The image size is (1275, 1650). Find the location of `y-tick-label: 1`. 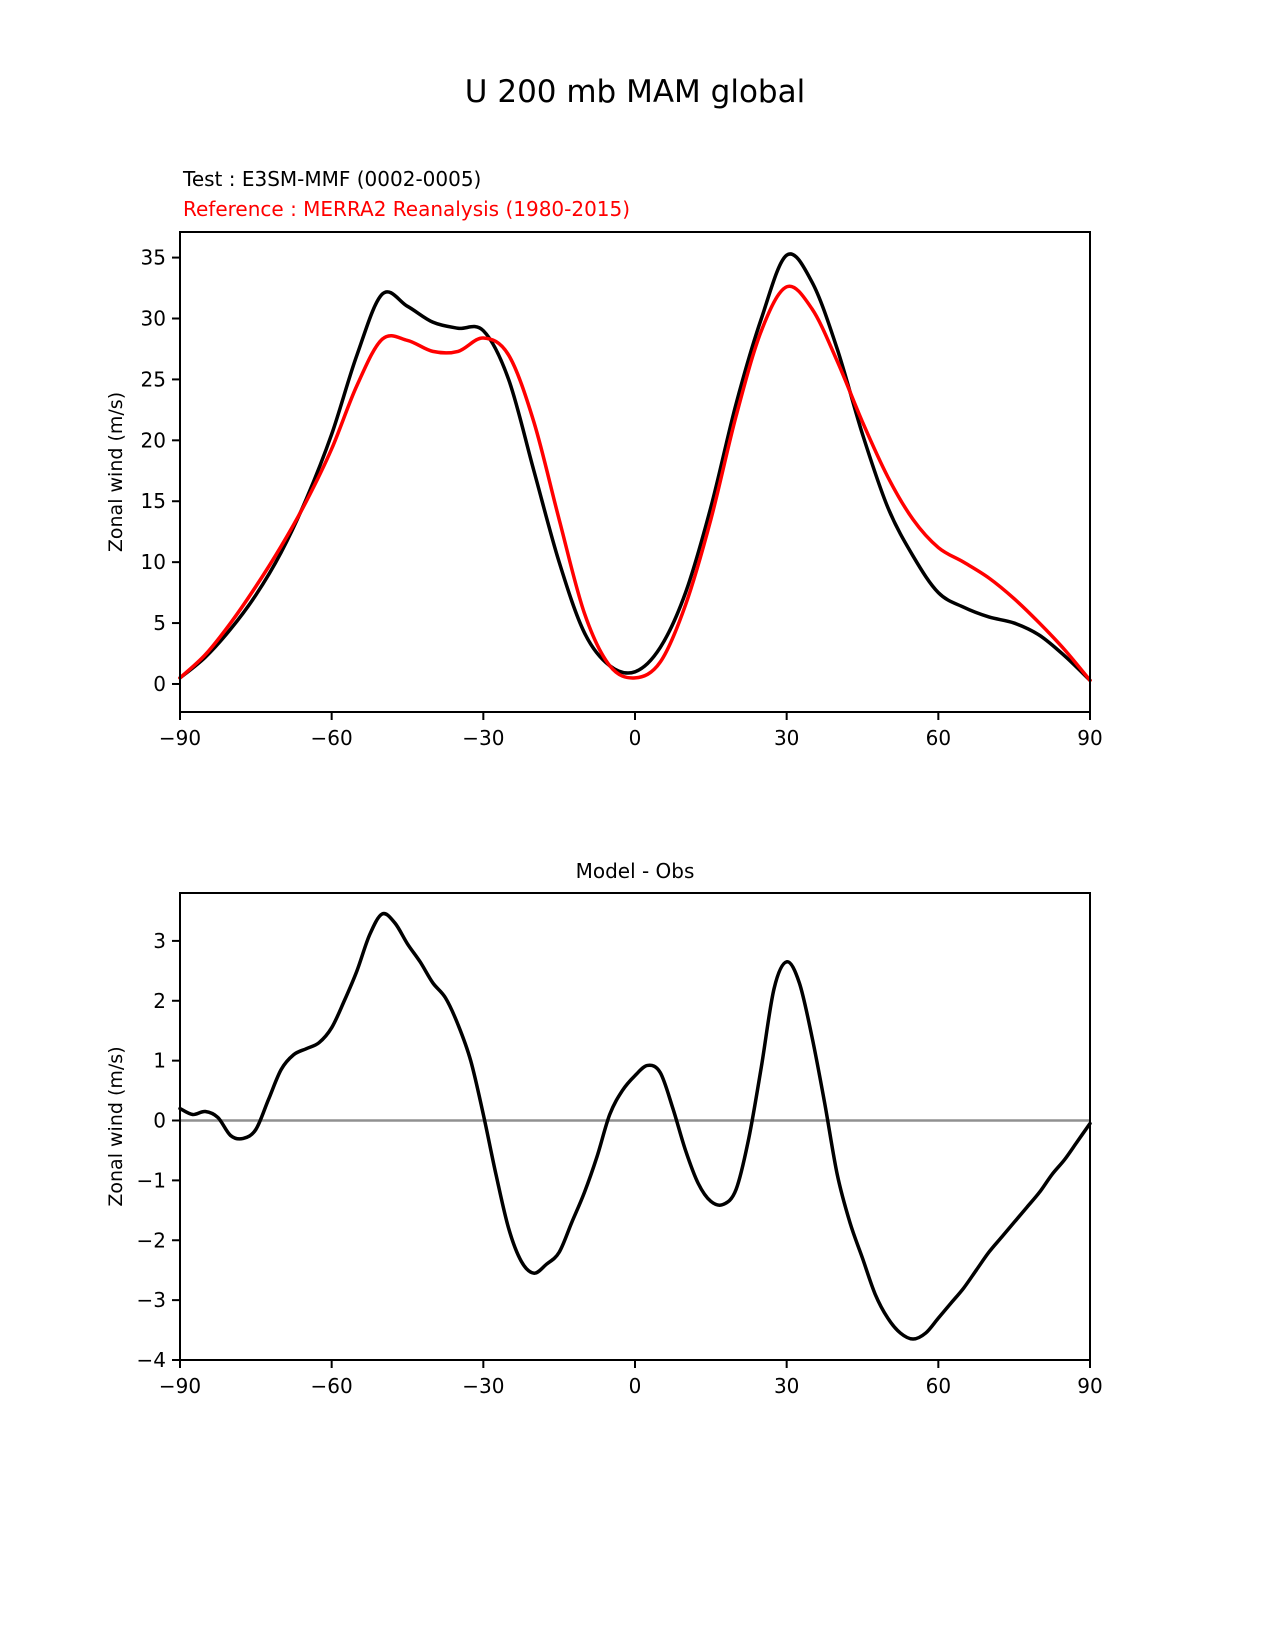

y-tick-label: 1 is located at coordinates (159, 1061).